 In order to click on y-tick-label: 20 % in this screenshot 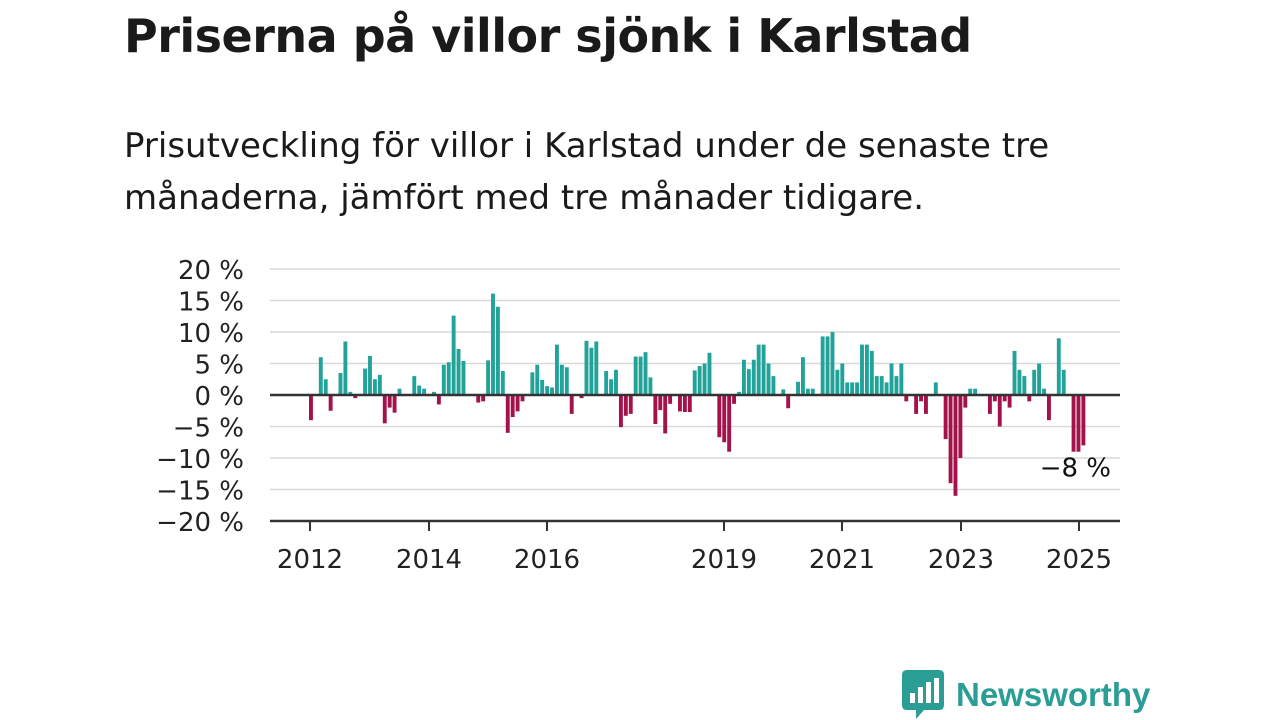, I will do `click(211, 271)`.